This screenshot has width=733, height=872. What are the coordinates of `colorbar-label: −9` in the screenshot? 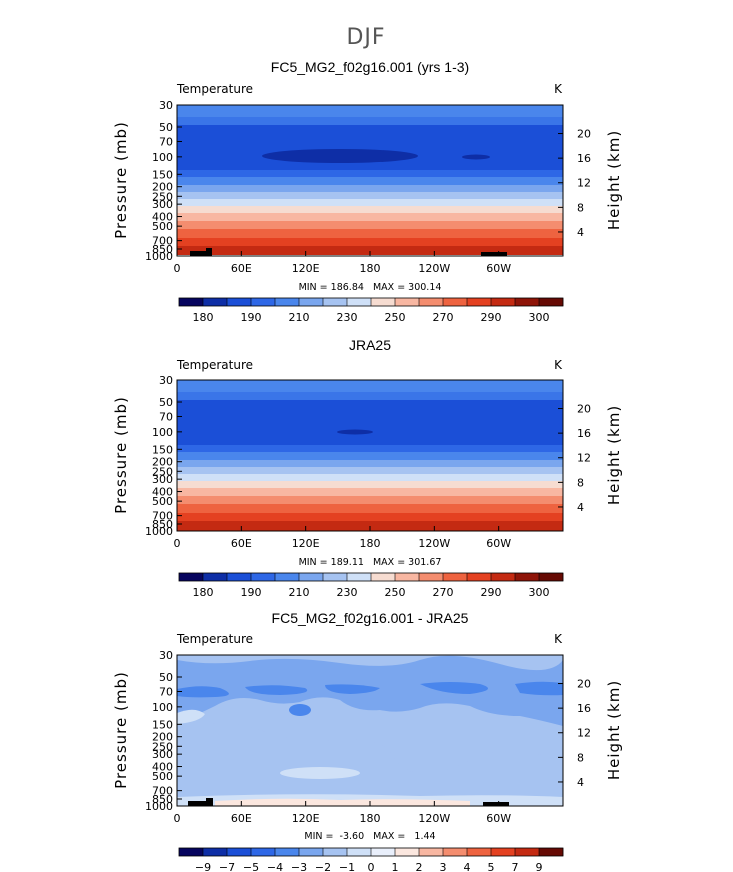 It's located at (203, 866).